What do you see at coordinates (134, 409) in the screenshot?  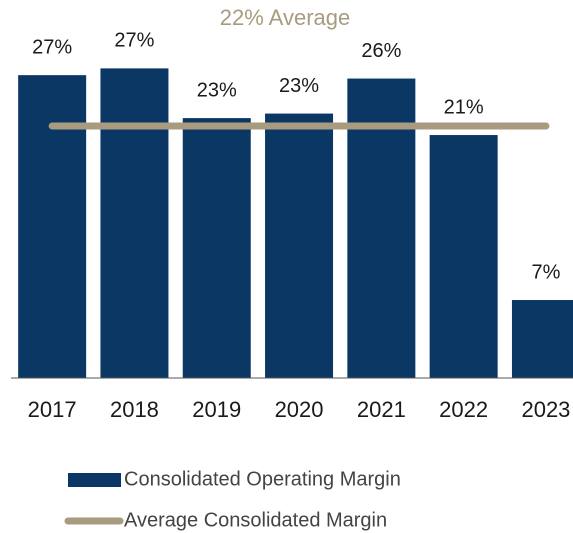 I see `x-tick-label: 2018` at bounding box center [134, 409].